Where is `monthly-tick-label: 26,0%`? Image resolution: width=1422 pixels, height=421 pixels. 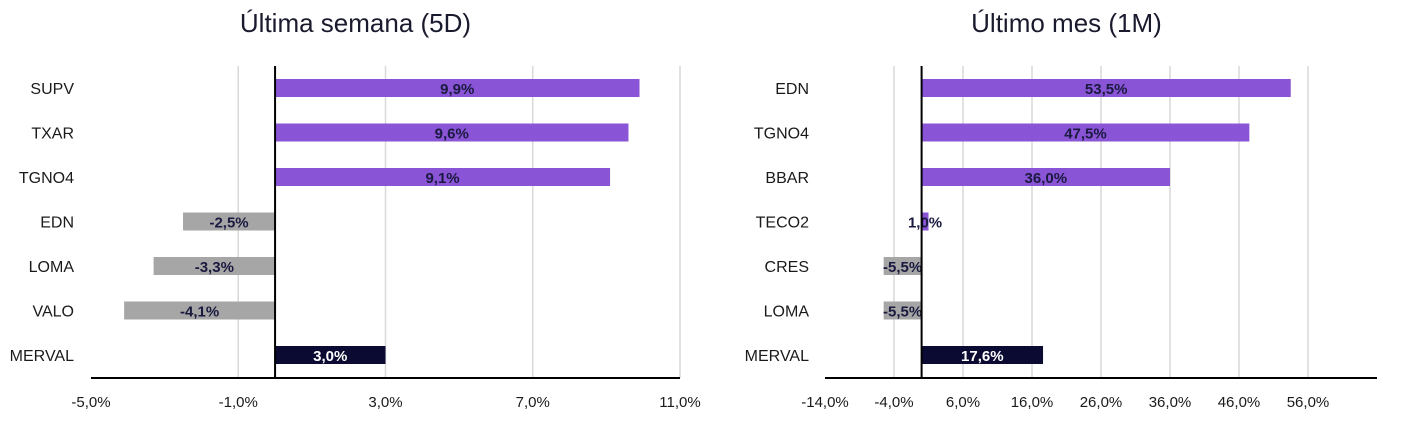
monthly-tick-label: 26,0% is located at coordinates (1101, 402).